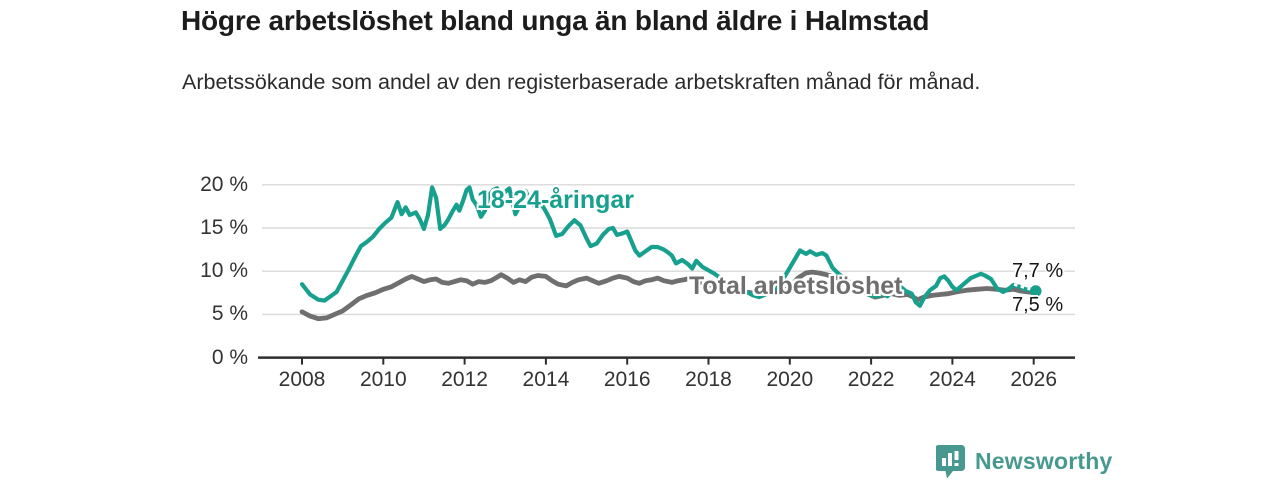  I want to click on newsworthy-logo: Newsworthy, so click(1024, 461).